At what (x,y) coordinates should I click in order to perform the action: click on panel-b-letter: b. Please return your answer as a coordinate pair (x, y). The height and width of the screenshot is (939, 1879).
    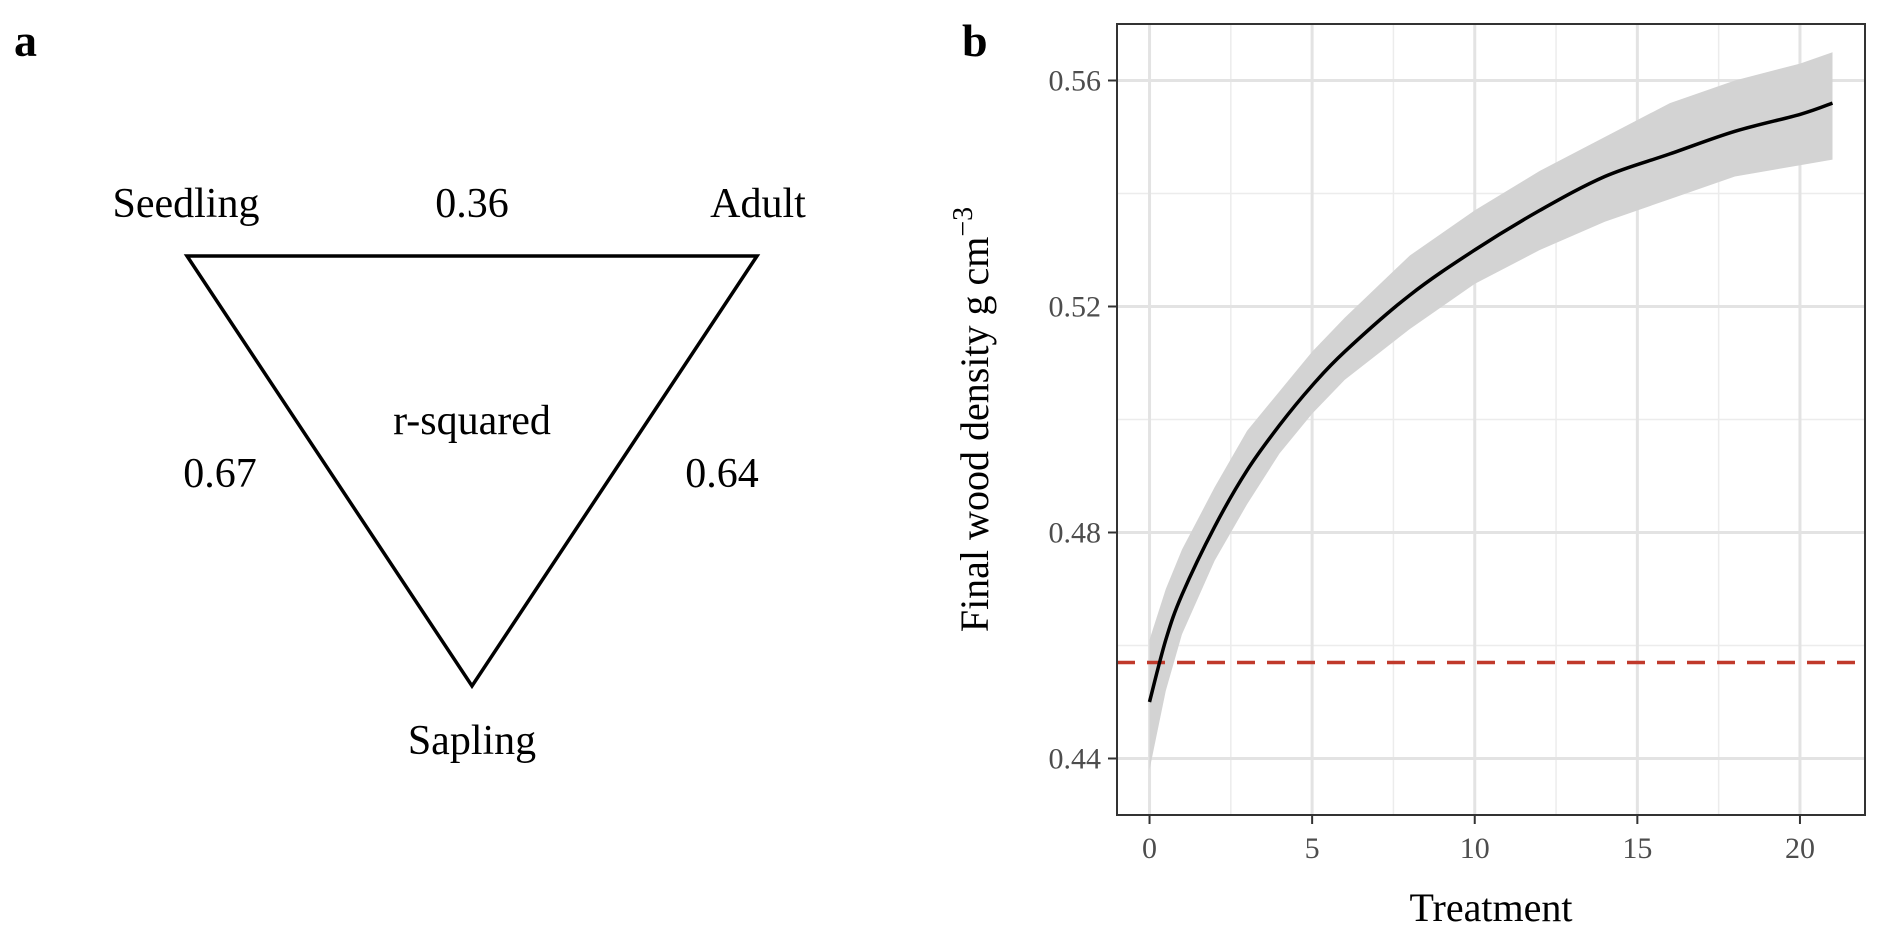
    Looking at the image, I should click on (975, 40).